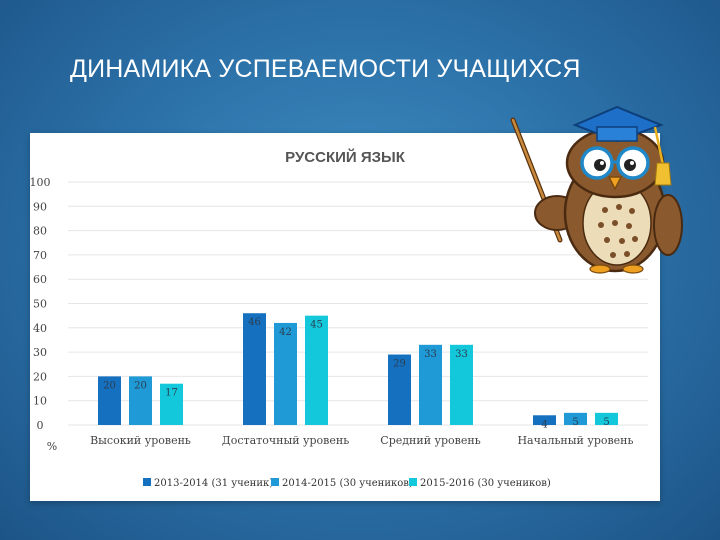 This screenshot has width=720, height=540. I want to click on data-label: 29, so click(399, 364).